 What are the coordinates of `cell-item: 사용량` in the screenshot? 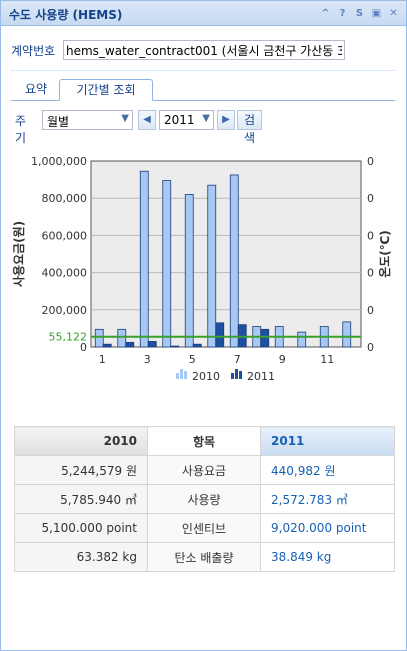 It's located at (204, 499).